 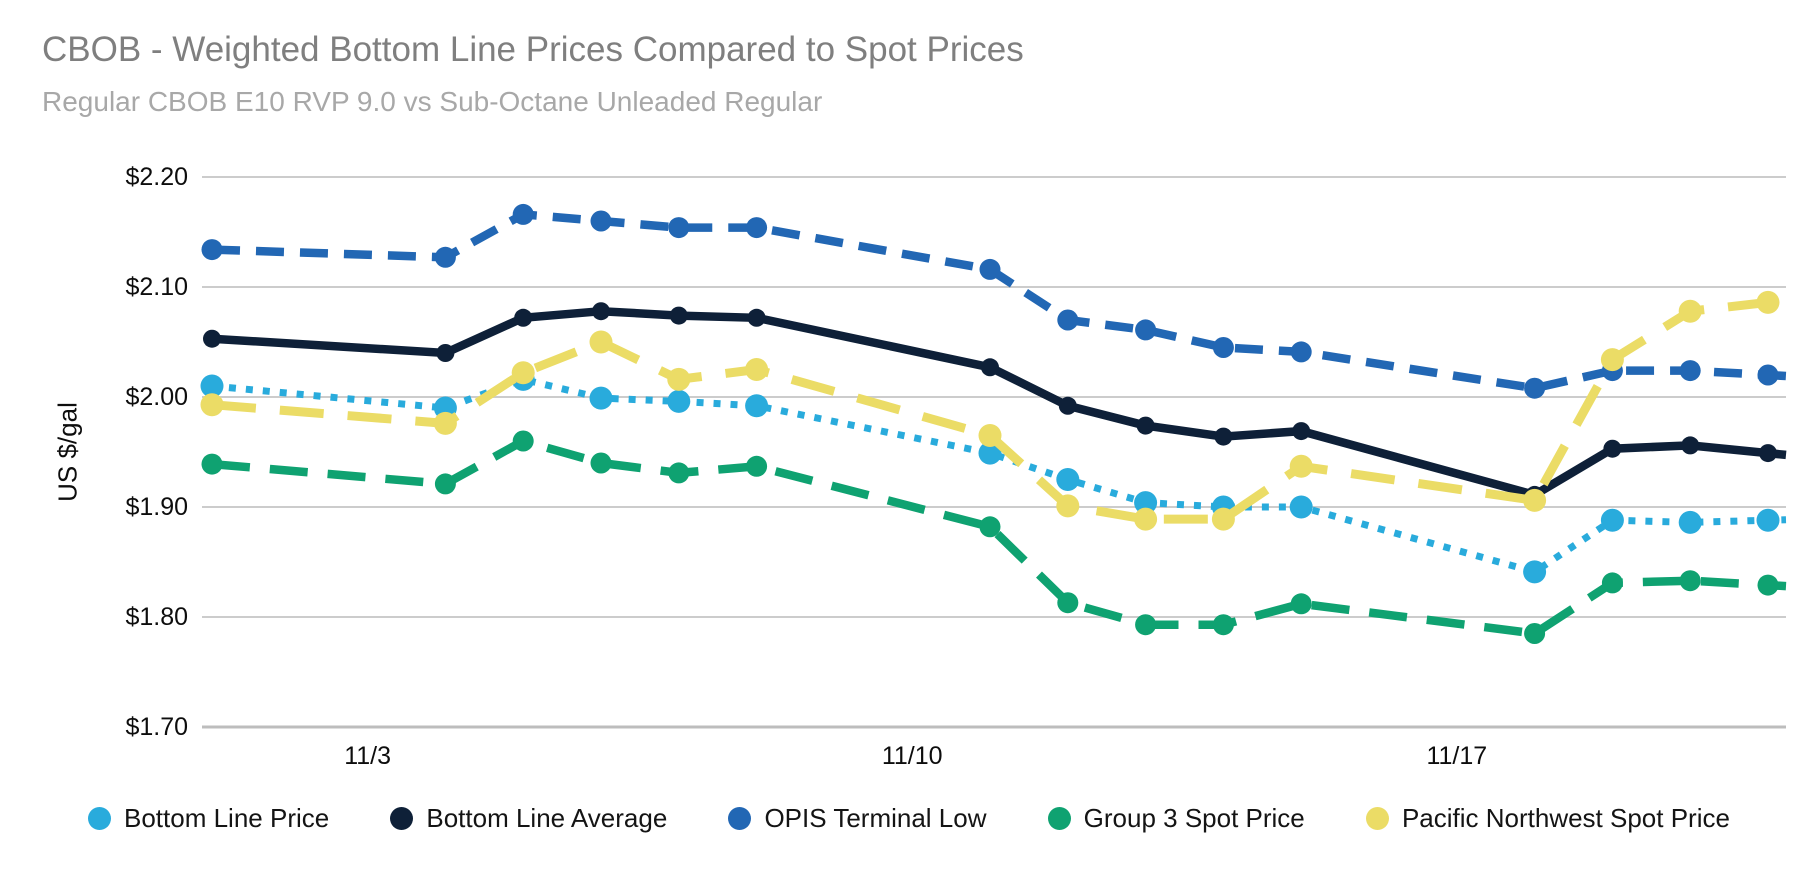 I want to click on legend-swatch-bottom-line-average, so click(x=402, y=818).